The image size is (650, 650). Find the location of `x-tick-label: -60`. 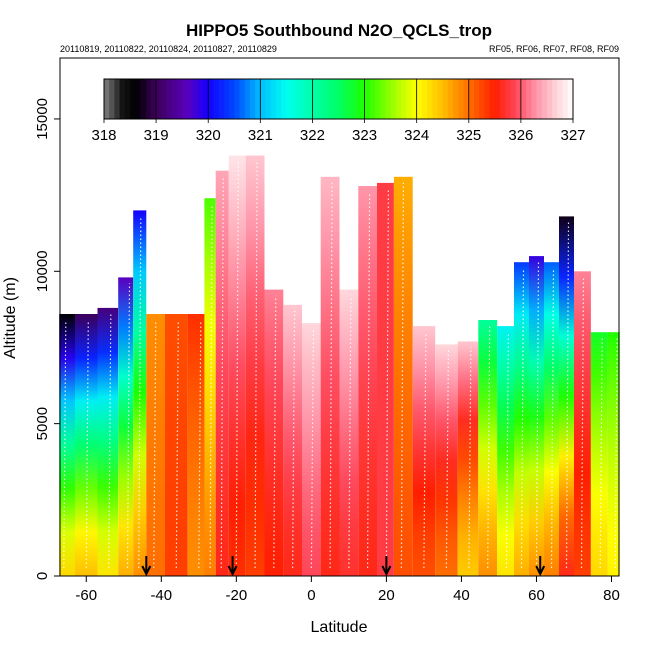

x-tick-label: -60 is located at coordinates (86, 595).